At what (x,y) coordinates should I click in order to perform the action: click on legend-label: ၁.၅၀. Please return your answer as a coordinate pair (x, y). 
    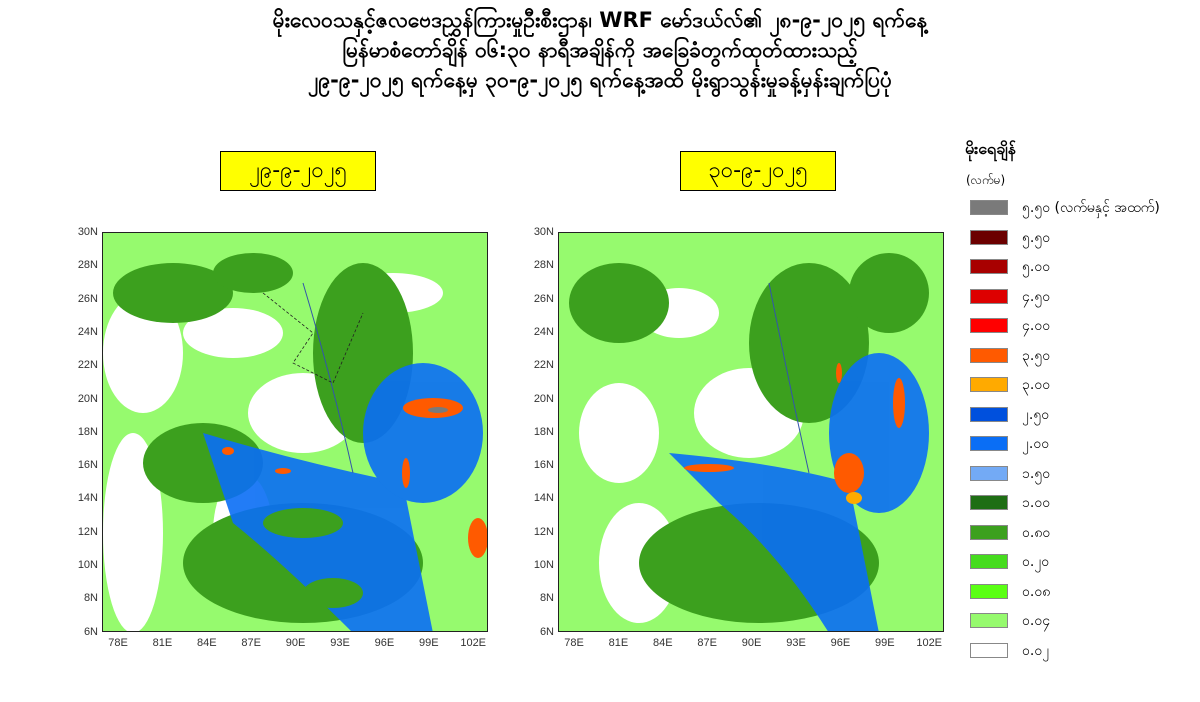
    Looking at the image, I should click on (1036, 473).